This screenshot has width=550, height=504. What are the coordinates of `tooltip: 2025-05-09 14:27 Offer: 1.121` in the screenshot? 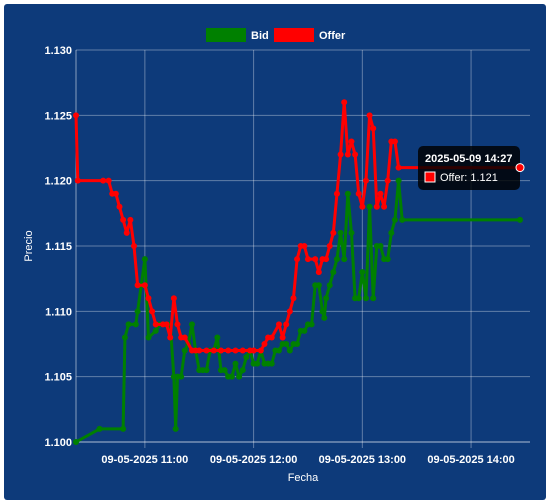 It's located at (471, 168).